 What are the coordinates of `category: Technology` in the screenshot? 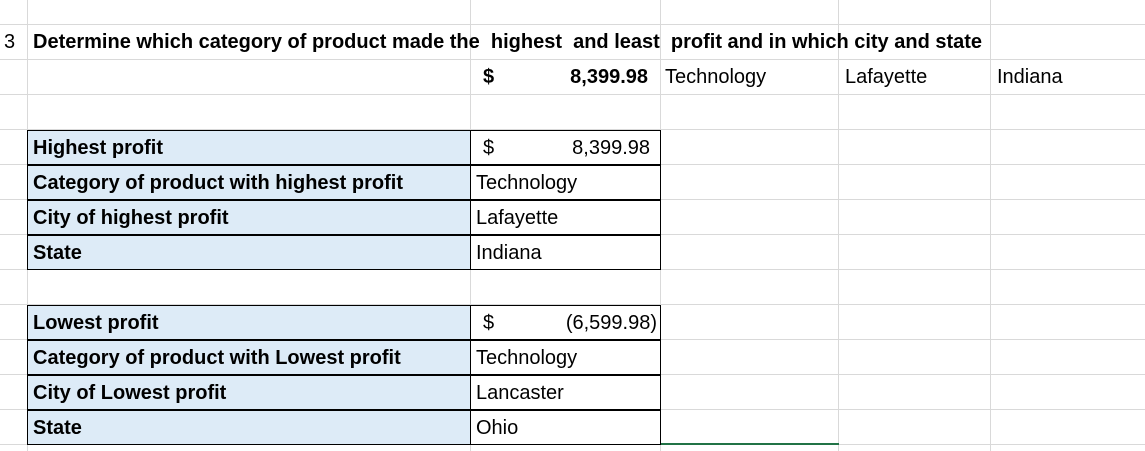 It's located at (716, 77).